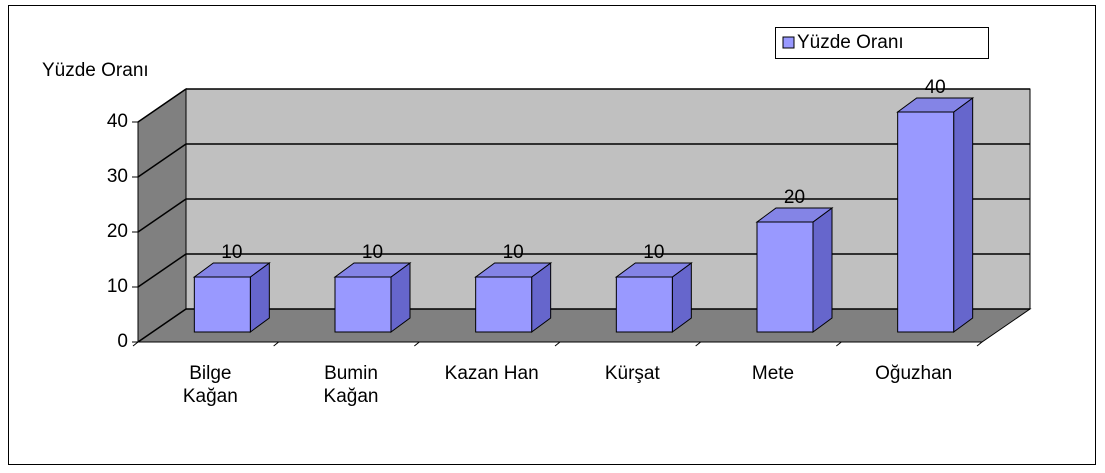 The height and width of the screenshot is (473, 1105). I want to click on x-tick-label: Bilge Kağan, so click(210, 385).